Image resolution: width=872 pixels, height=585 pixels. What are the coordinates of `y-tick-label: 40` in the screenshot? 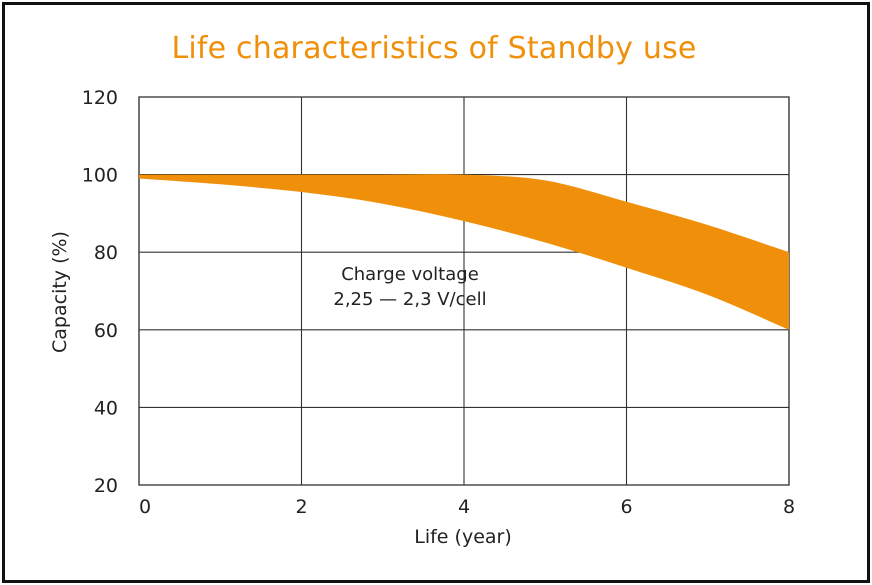 It's located at (106, 408).